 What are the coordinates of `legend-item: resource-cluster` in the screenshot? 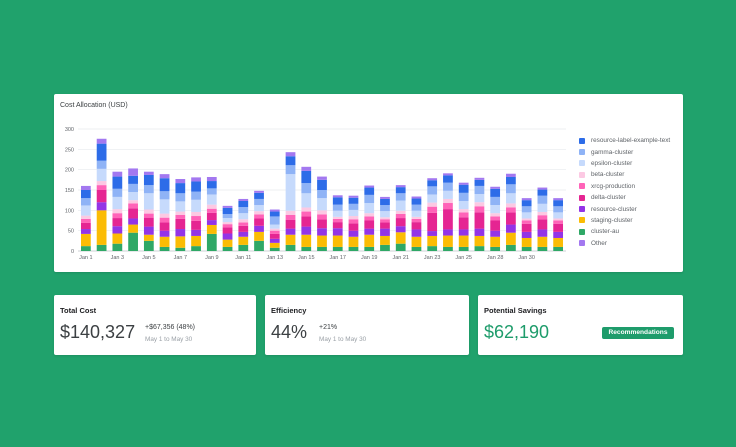 It's located at (624, 208).